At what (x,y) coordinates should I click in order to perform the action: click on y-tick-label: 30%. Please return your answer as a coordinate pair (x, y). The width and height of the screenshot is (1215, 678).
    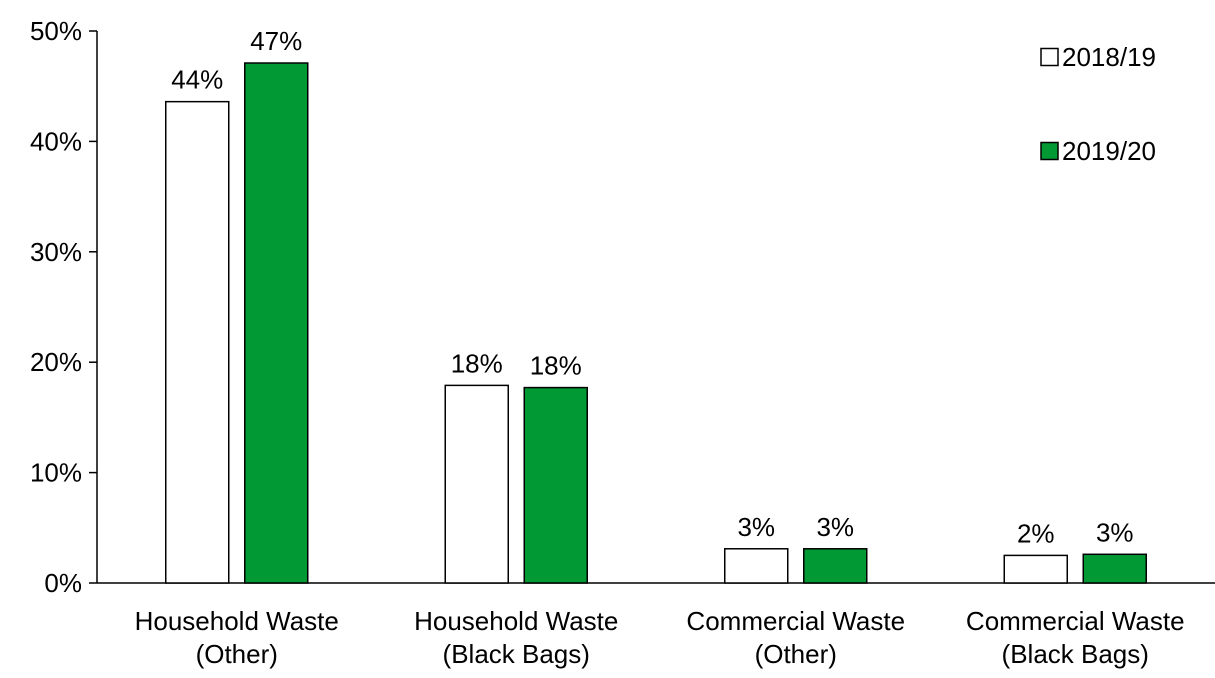
    Looking at the image, I should click on (56, 252).